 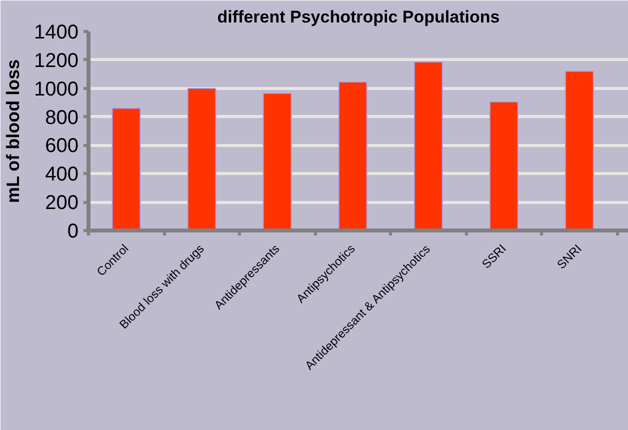 What do you see at coordinates (56, 61) in the screenshot?
I see `y-tick-label: 1200` at bounding box center [56, 61].